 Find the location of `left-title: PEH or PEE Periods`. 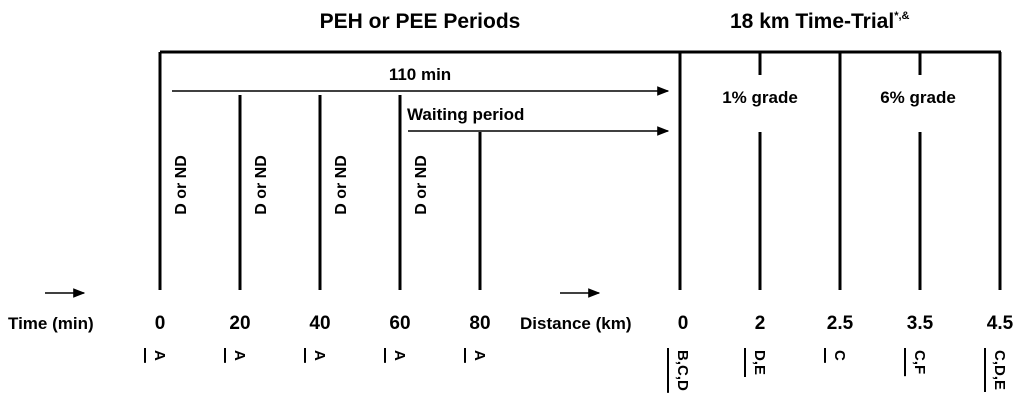

left-title: PEH or PEE Periods is located at coordinates (420, 21).